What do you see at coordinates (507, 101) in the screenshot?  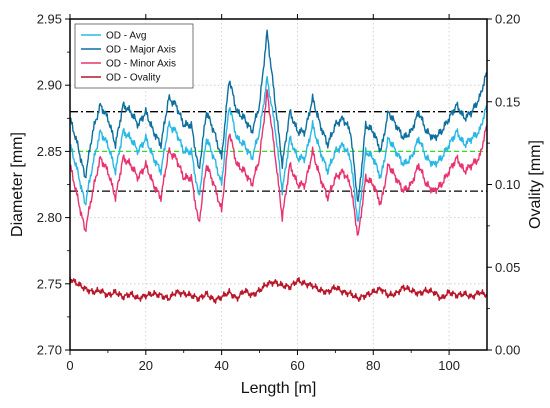 I see `y2-tick-label-3: 0.15` at bounding box center [507, 101].